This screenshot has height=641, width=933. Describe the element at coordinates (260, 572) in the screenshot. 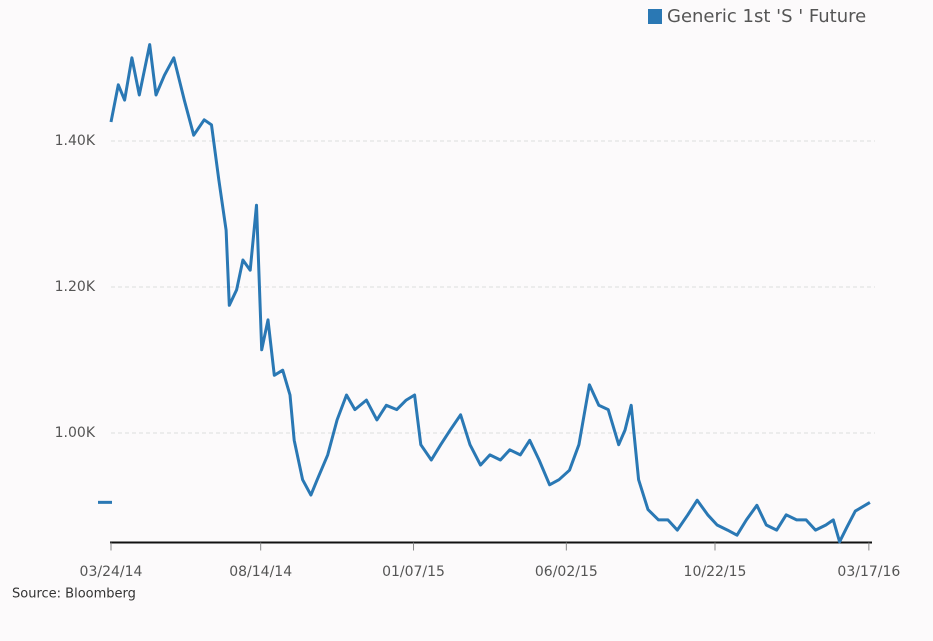

I see `x-tick-label: 08/14/14` at that location.